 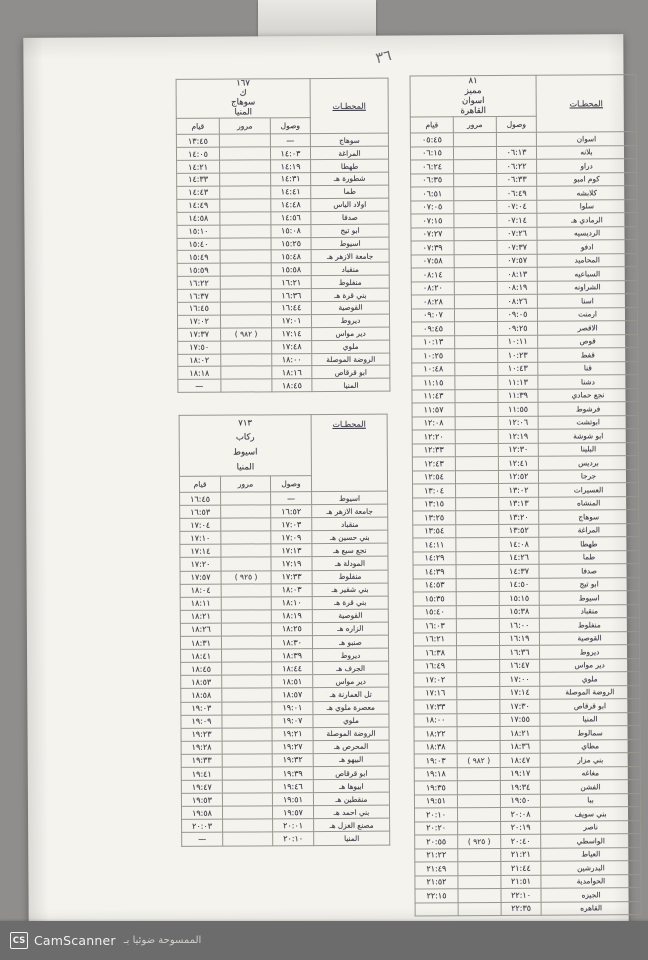 I want to click on arrival-cell: ١٩:٥٠, so click(x=520, y=800).